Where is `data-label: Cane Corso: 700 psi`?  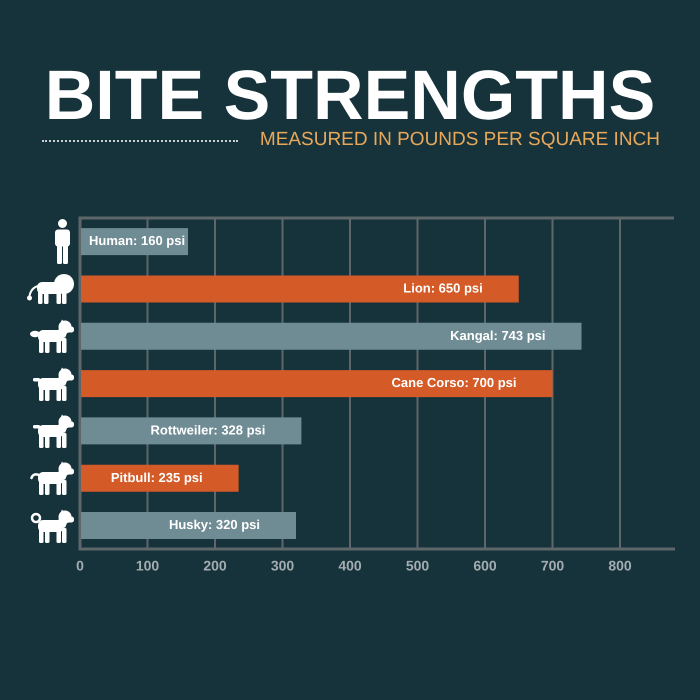 data-label: Cane Corso: 700 psi is located at coordinates (454, 382).